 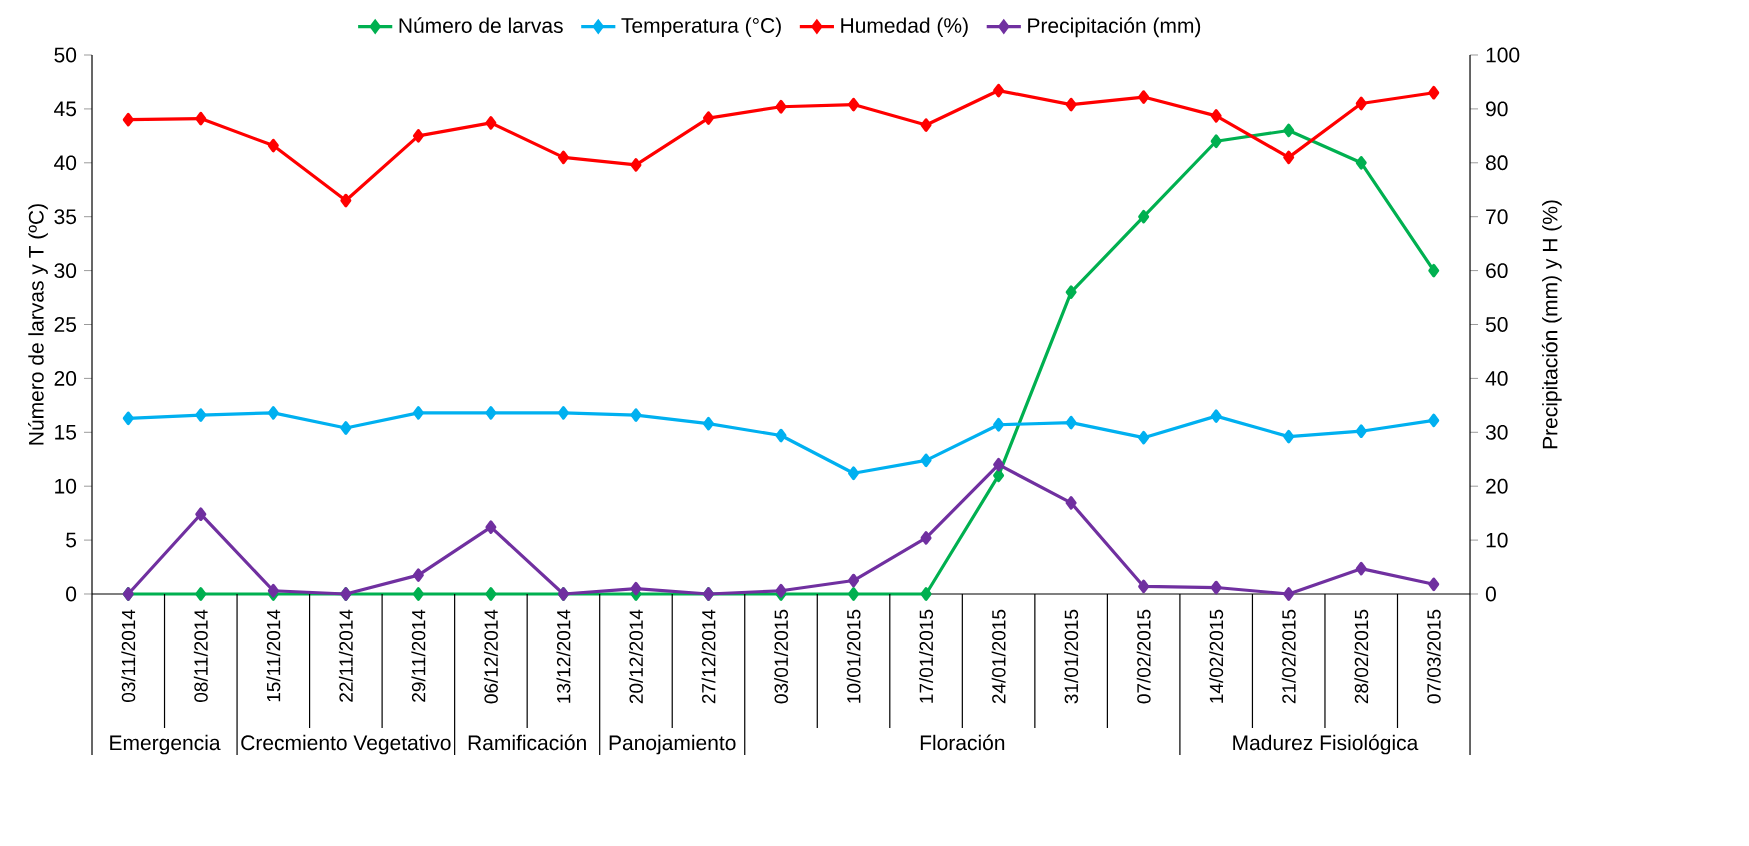 I want to click on y-tick-label: 45, so click(x=65, y=109).